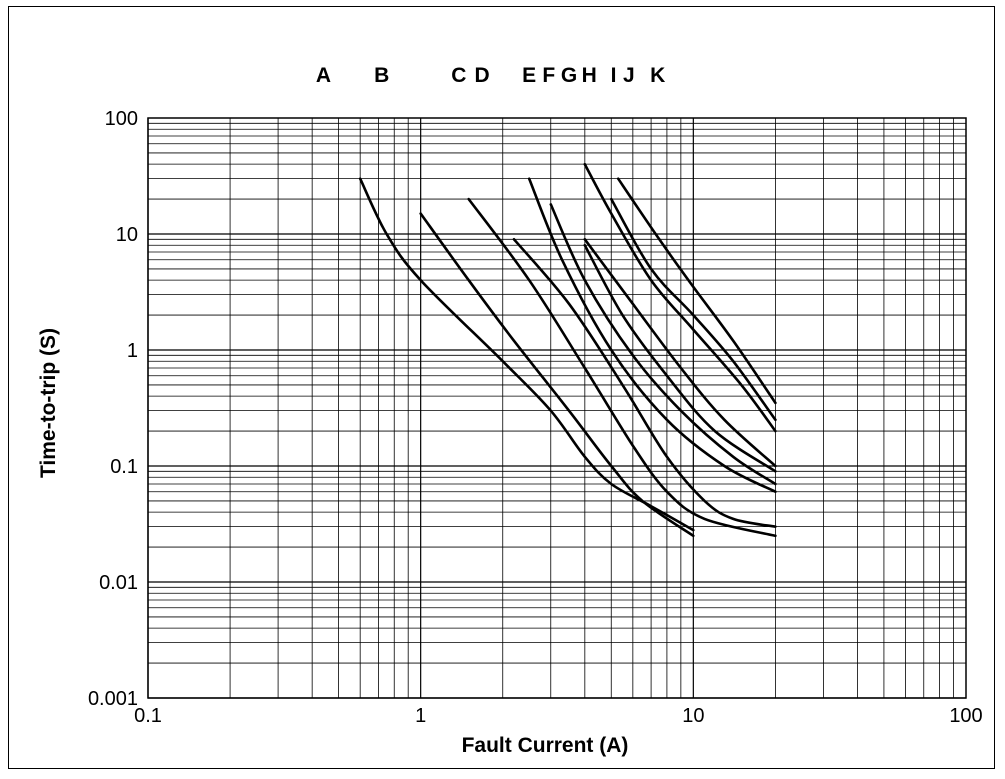 This screenshot has width=1005, height=779. Describe the element at coordinates (420, 716) in the screenshot. I see `x-tick-label: 1` at that location.